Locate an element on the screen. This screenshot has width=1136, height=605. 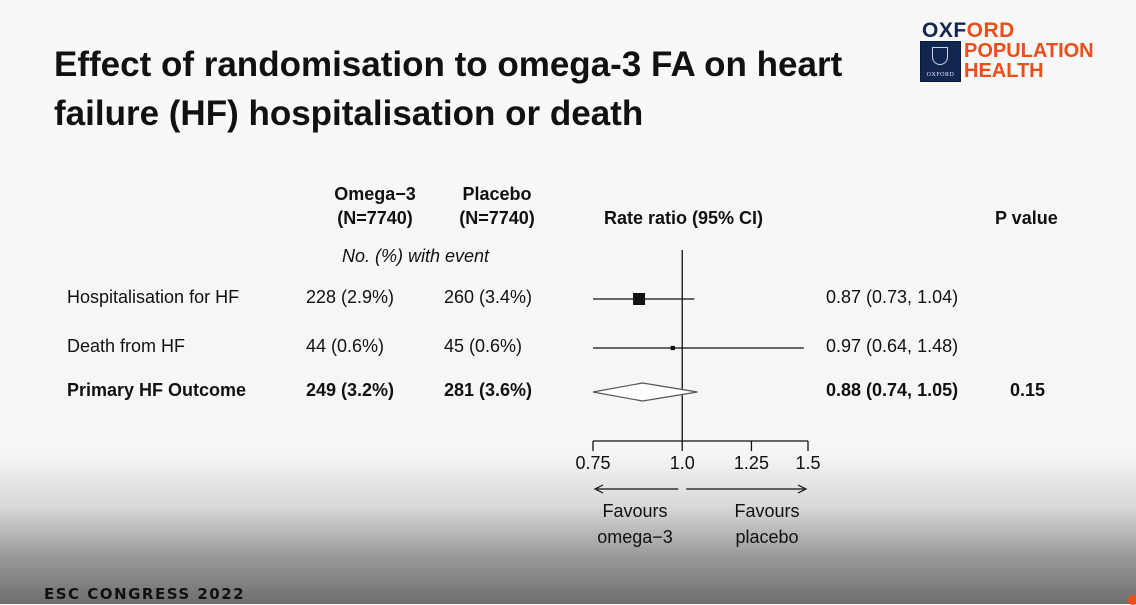
crest-shield-icon is located at coordinates (940, 56).